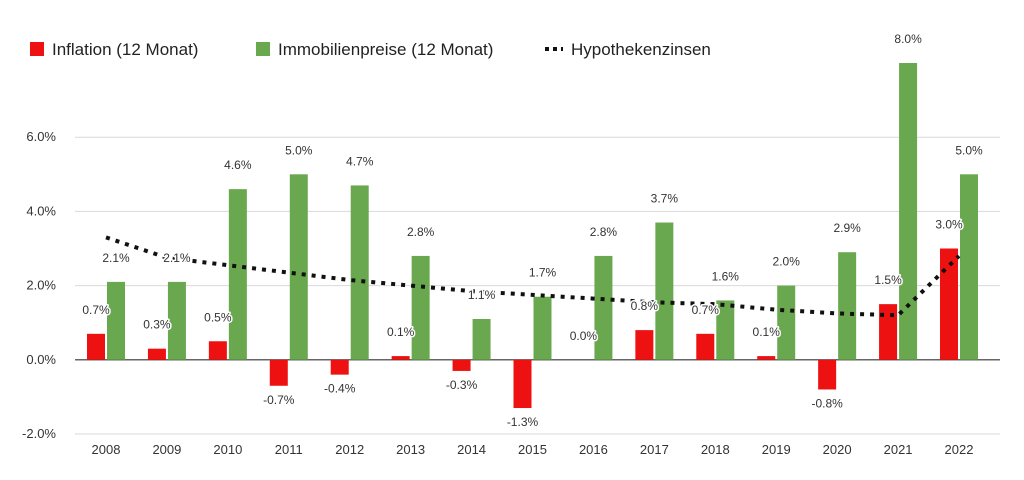  I want to click on legend-swatch-inflation, so click(37, 49).